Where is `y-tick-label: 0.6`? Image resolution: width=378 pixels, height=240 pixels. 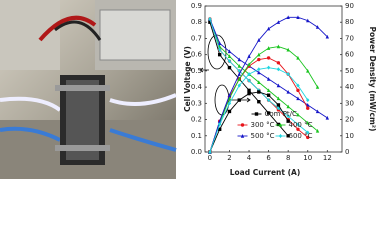
y-tick-label: 0.6 is located at coordinates (197, 55).